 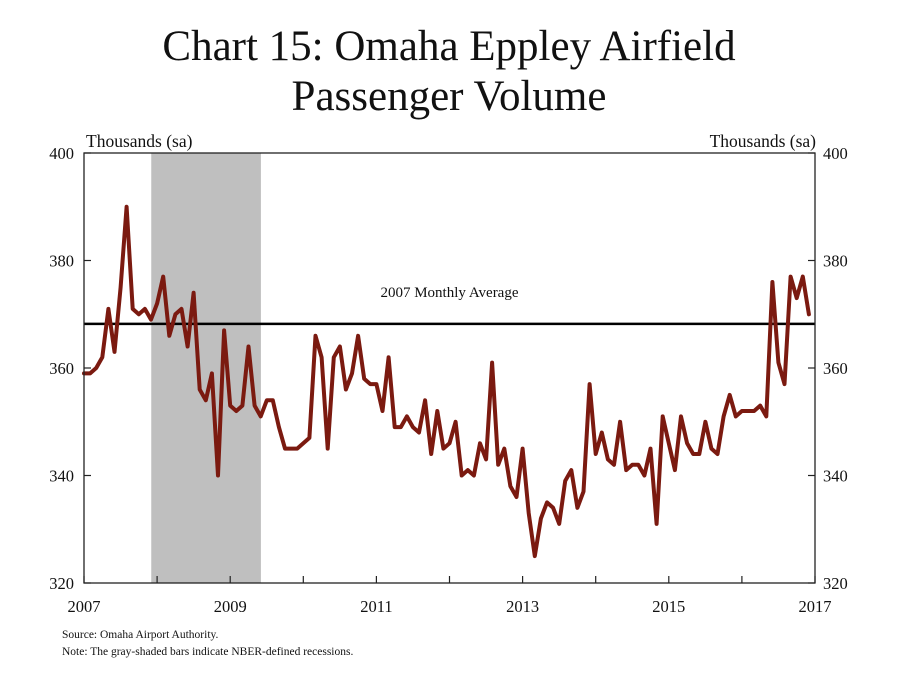 I want to click on x-axis-labels: 2007 2009 2011 2013 2015 2017, so click(x=450, y=606).